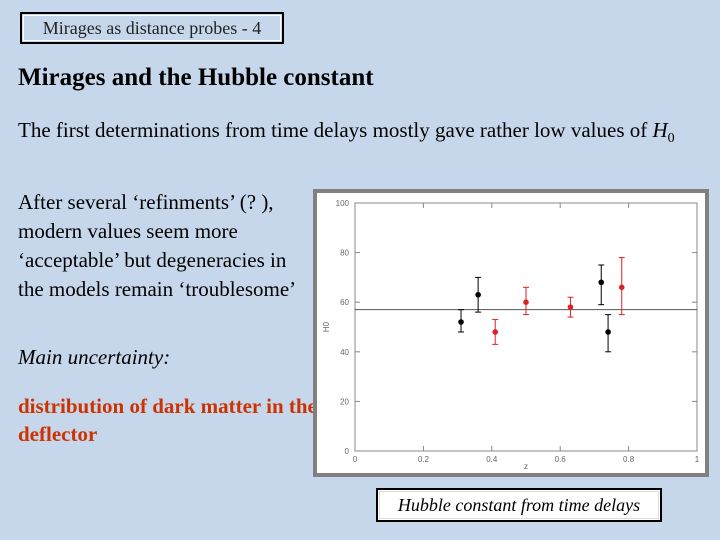 This screenshot has height=540, width=720. What do you see at coordinates (492, 459) in the screenshot?
I see `x-tick-label: 0.4` at bounding box center [492, 459].